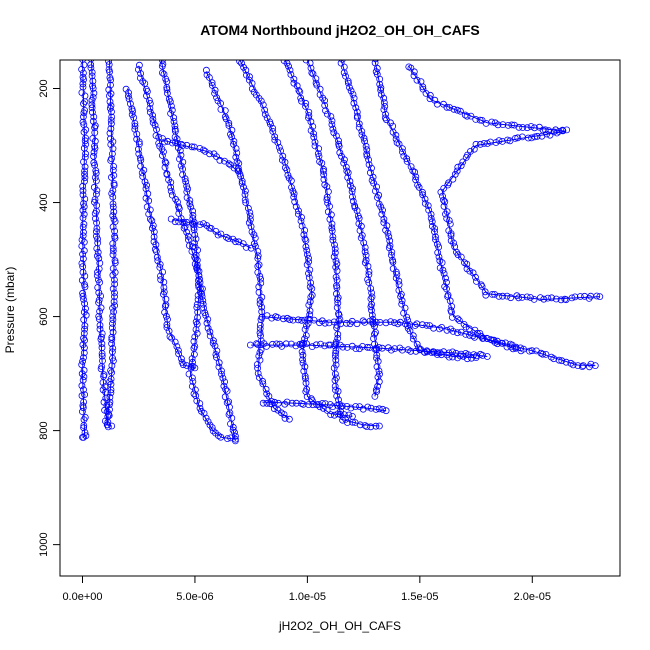 The height and width of the screenshot is (650, 650). Describe the element at coordinates (49, 318) in the screenshot. I see `y-axis: 200 400 600 800 1000` at that location.